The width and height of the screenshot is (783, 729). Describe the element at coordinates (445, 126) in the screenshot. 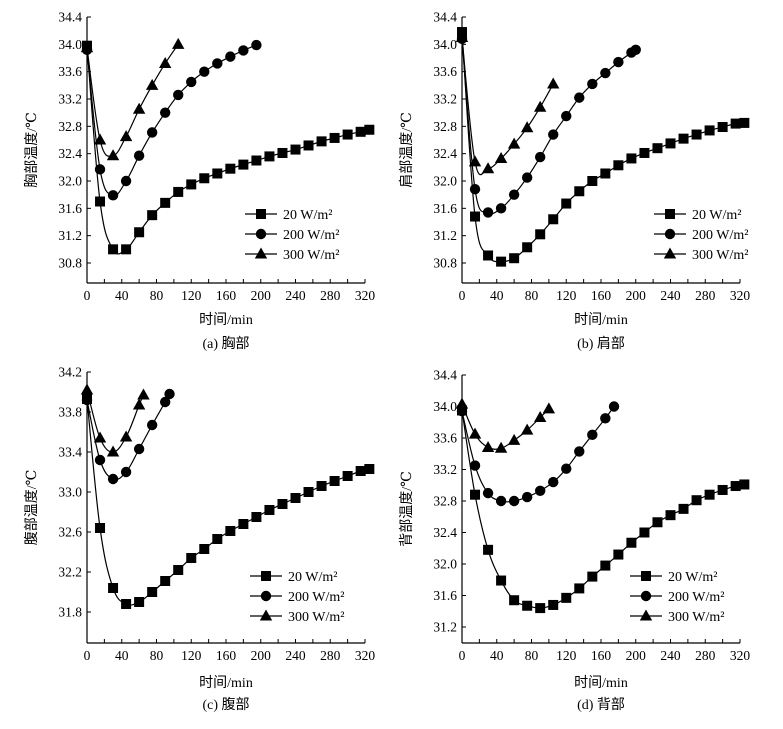

I see `y-tick-label: 32.8` at that location.